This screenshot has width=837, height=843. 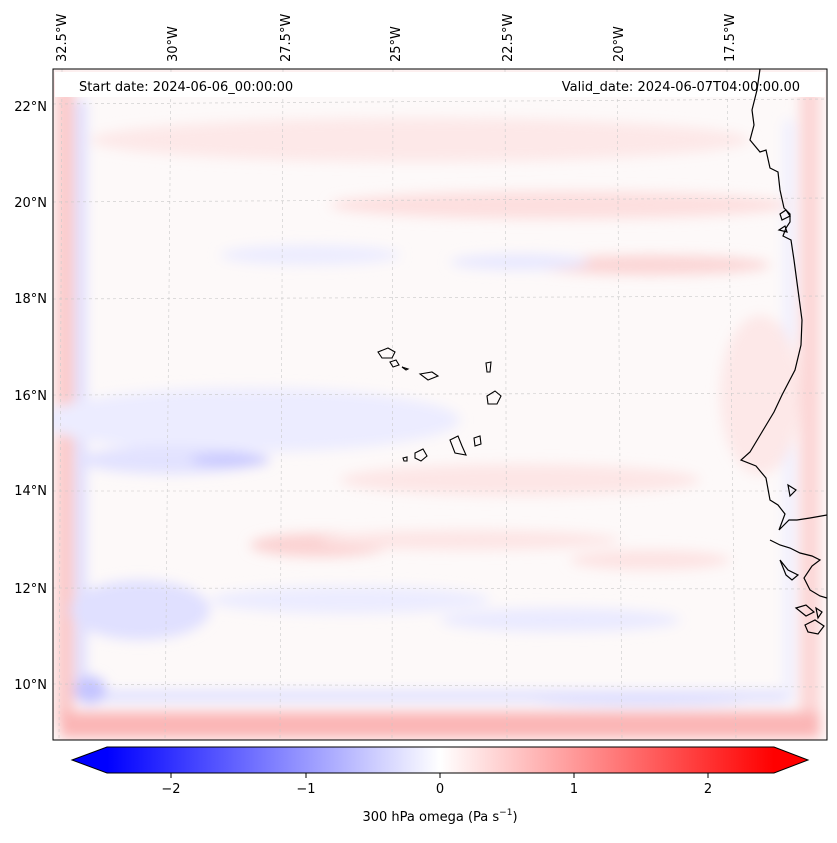 What do you see at coordinates (396, 44) in the screenshot?
I see `lon-label: 25°W` at bounding box center [396, 44].